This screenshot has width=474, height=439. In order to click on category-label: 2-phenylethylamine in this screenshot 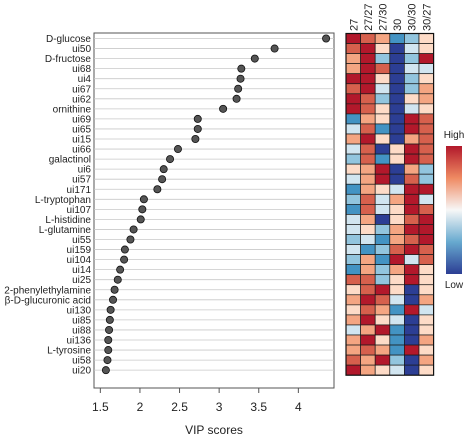, I will do `click(47, 290)`.